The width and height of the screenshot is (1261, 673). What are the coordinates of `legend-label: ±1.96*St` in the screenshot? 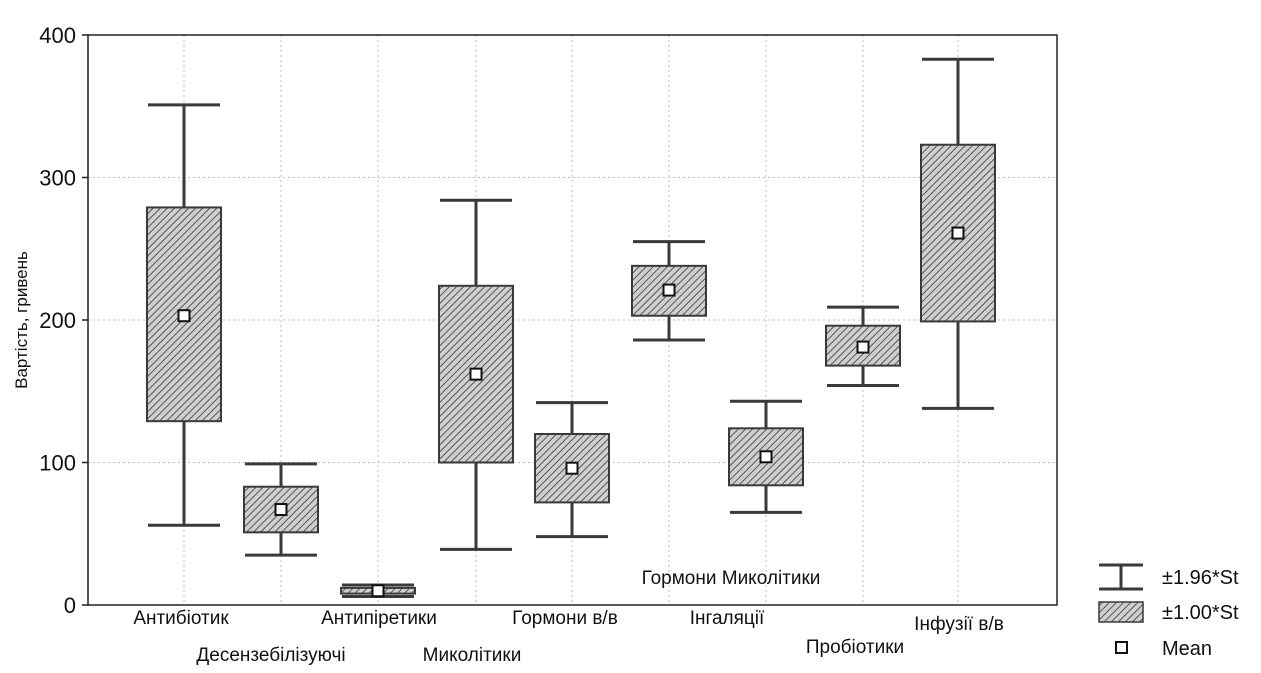 It's located at (1200, 578).